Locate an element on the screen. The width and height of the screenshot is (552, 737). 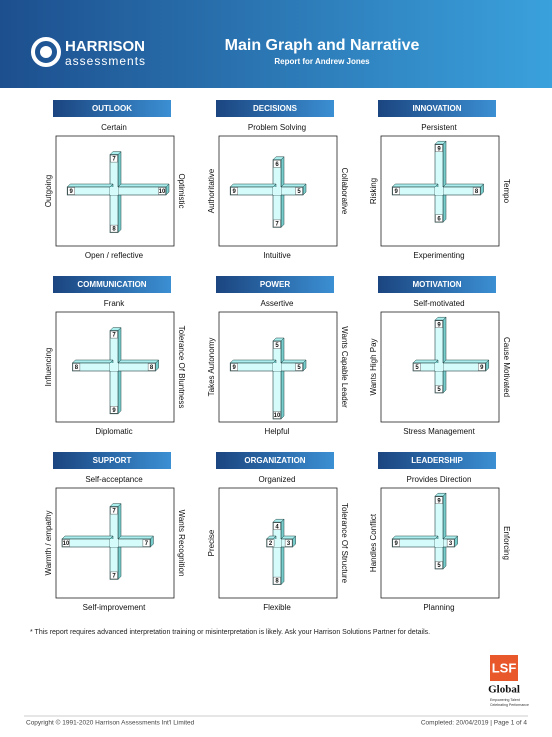
left-label: Authoritative is located at coordinates (211, 190).